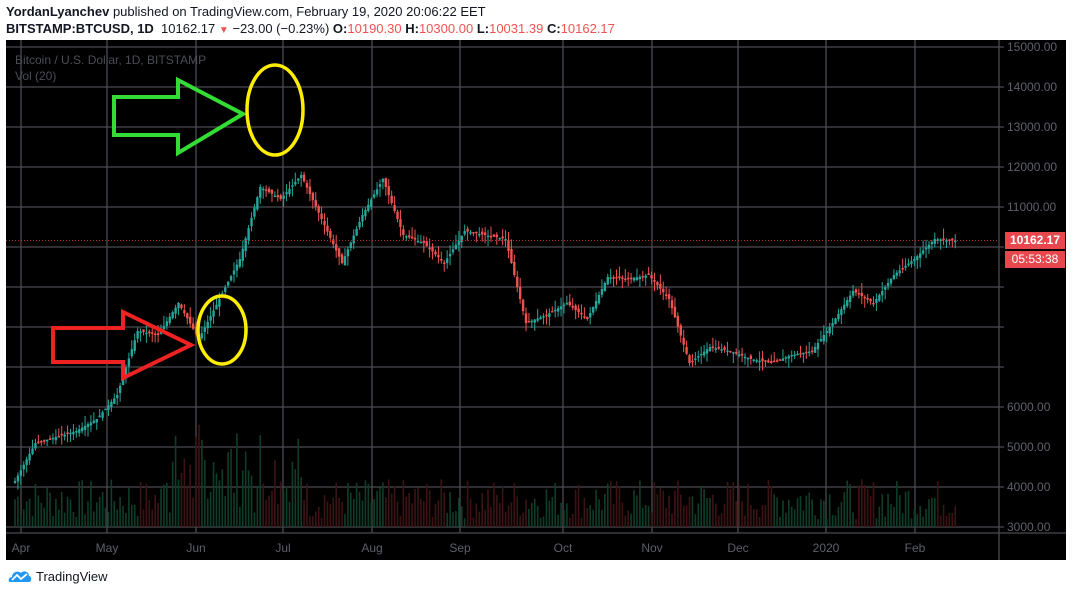  What do you see at coordinates (72, 576) in the screenshot?
I see `brand-label: TradingView` at bounding box center [72, 576].